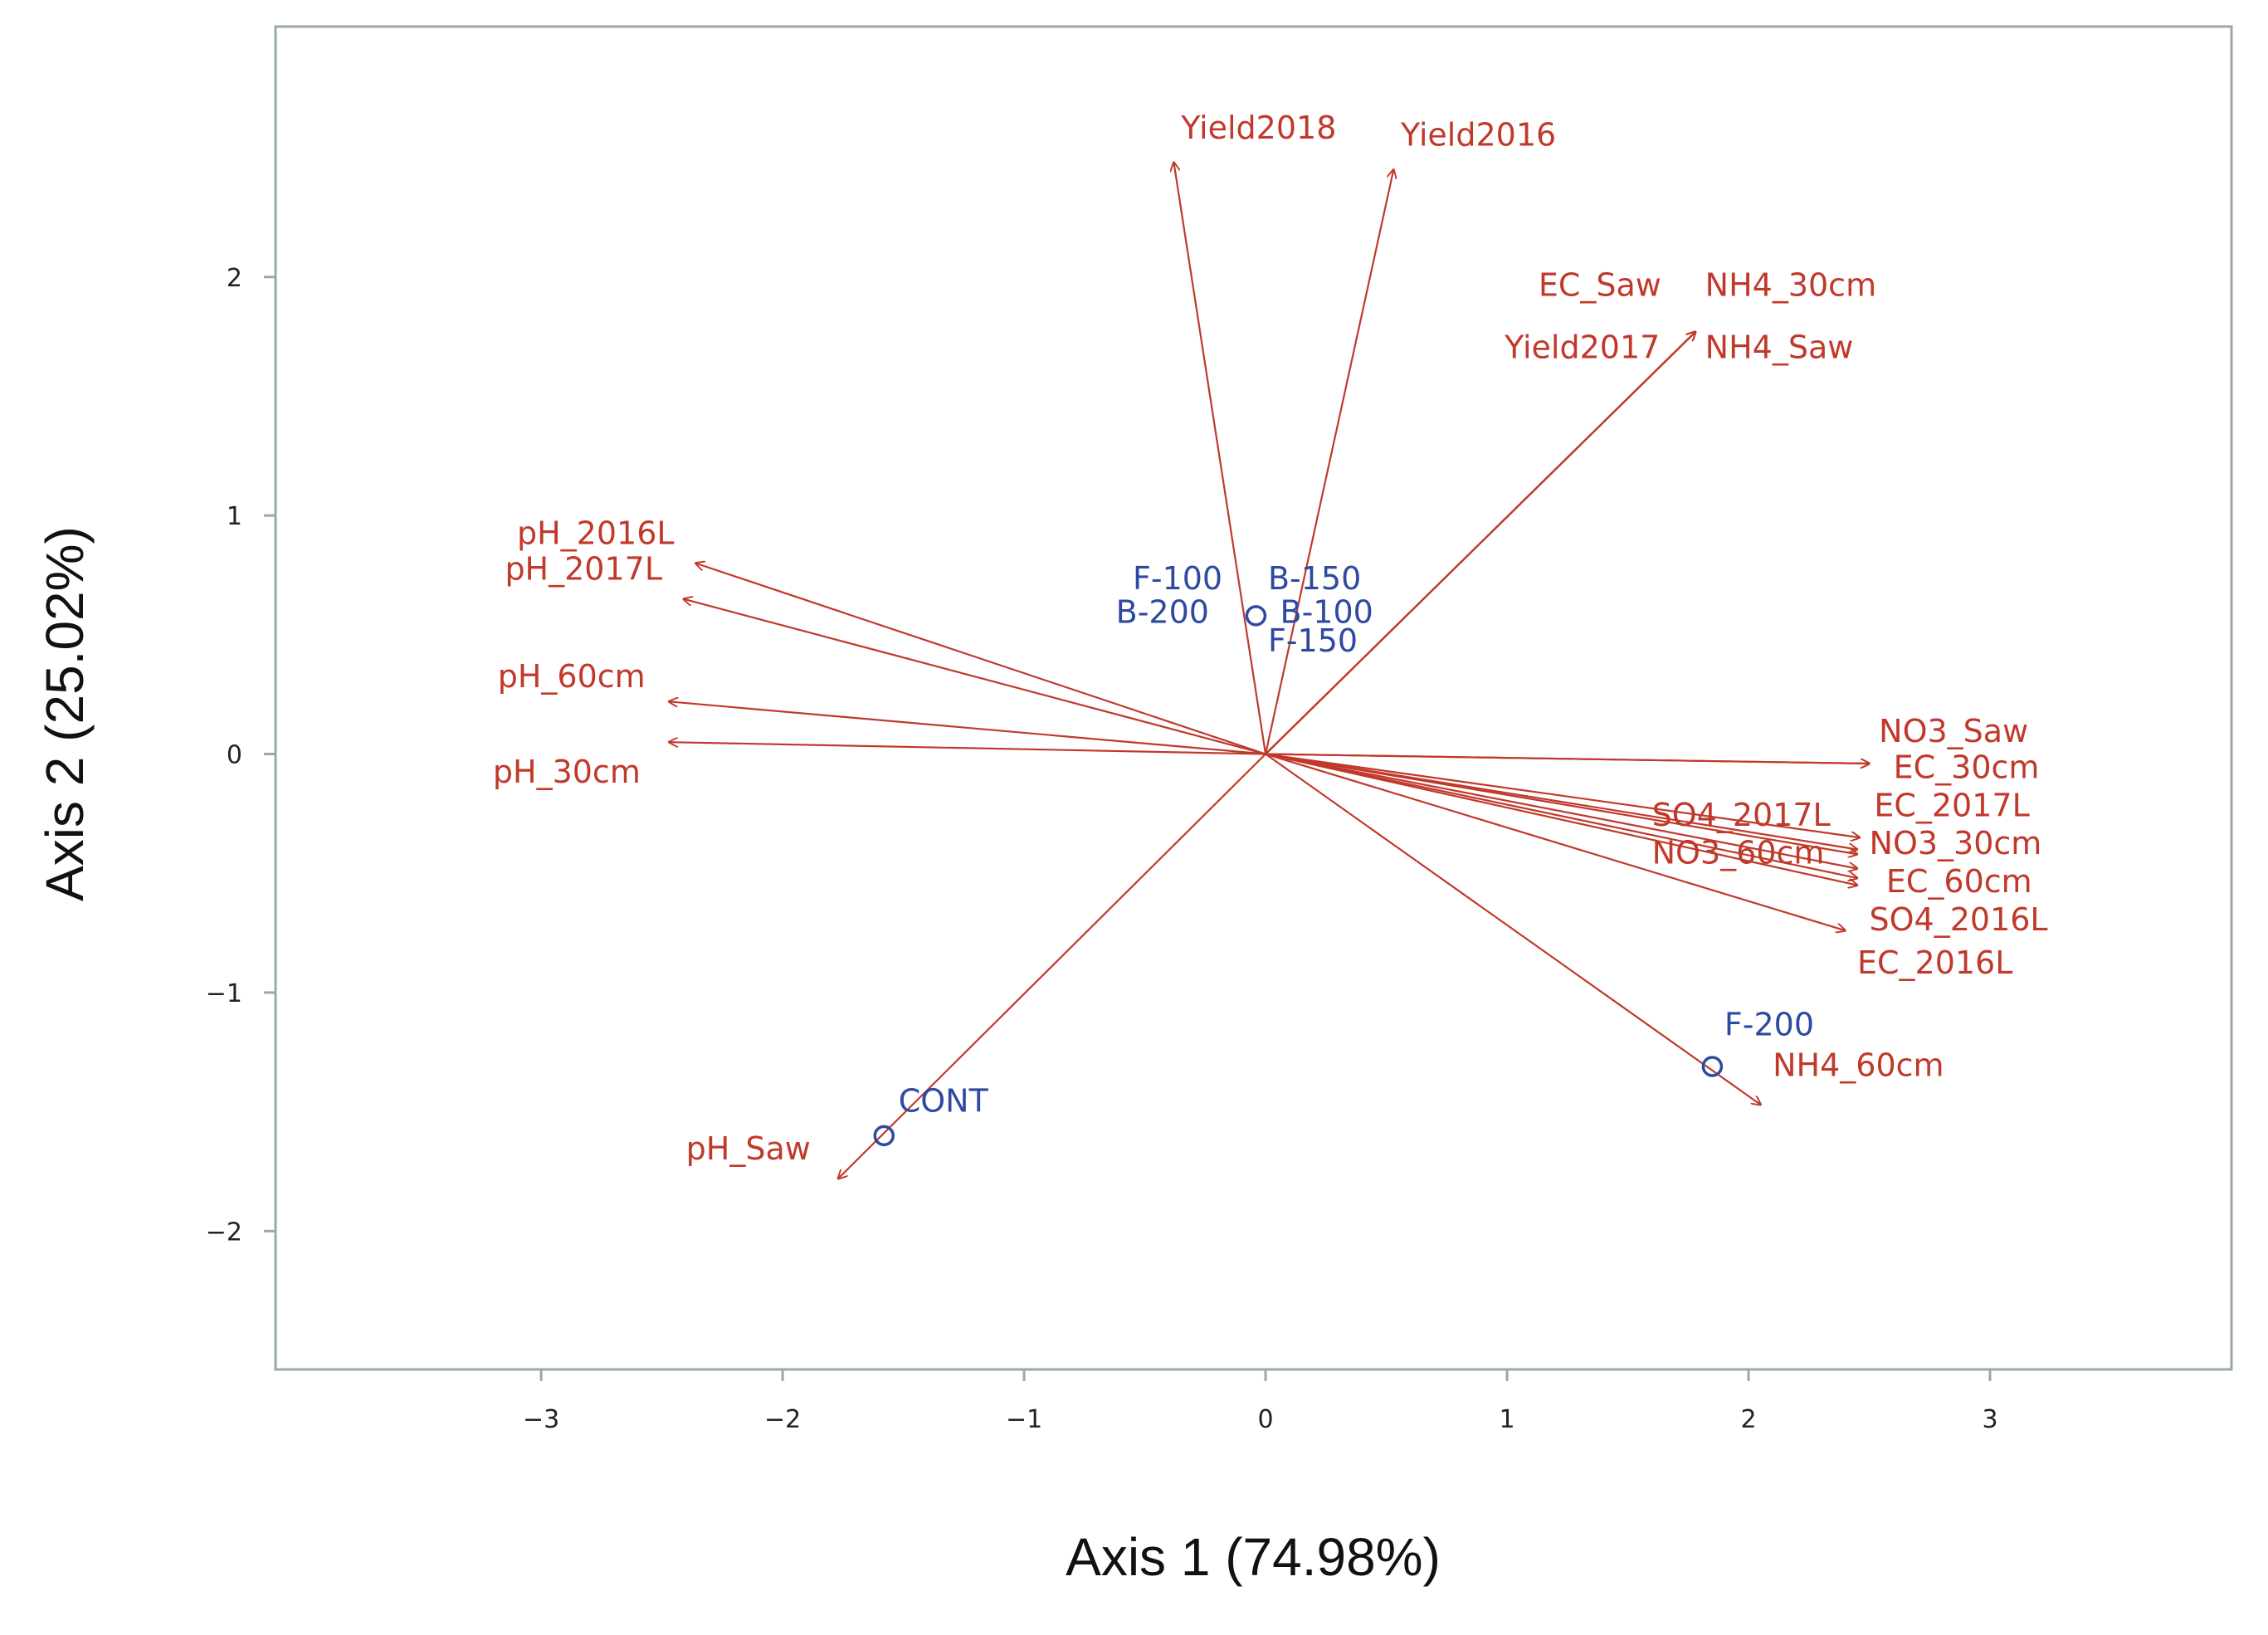 This screenshot has width=2268, height=1635. What do you see at coordinates (1177, 578) in the screenshot?
I see `observation-label: F-100` at bounding box center [1177, 578].